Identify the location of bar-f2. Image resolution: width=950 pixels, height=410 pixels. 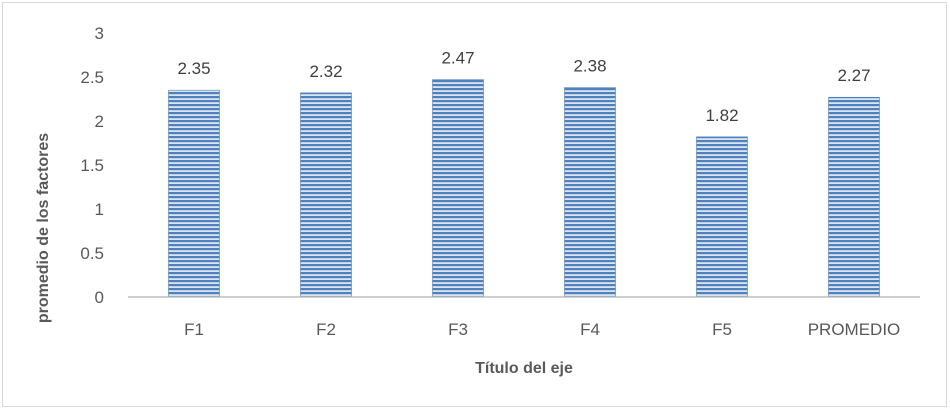
(326, 195).